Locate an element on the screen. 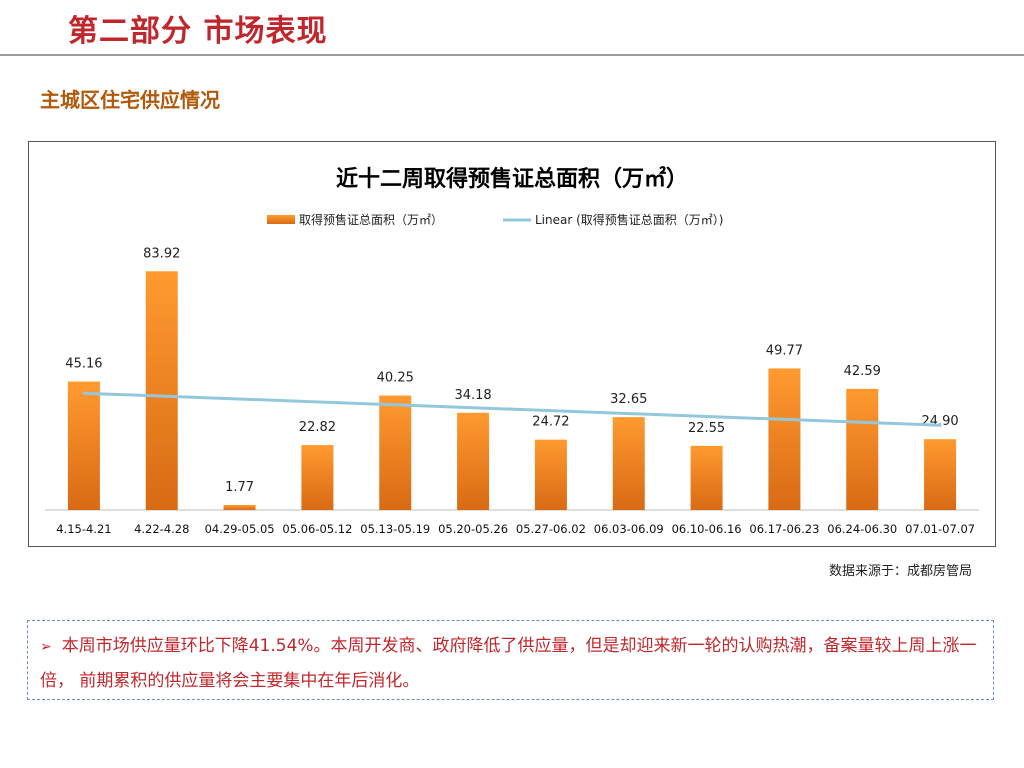 This screenshot has height=768, width=1024. trendline is located at coordinates (512, 409).